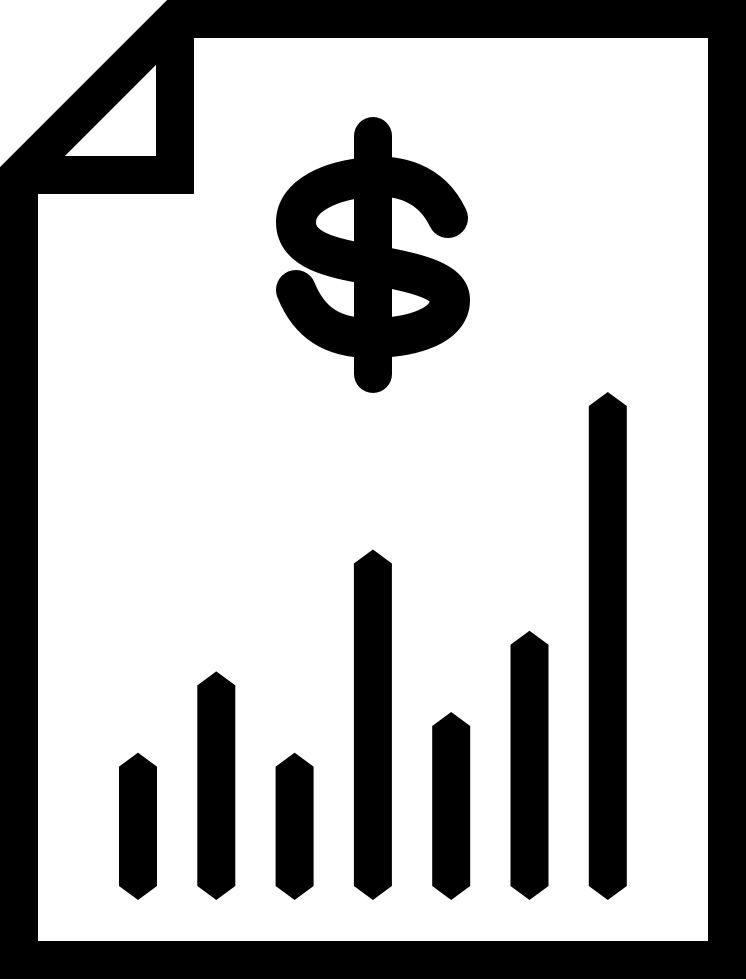  What do you see at coordinates (106, 106) in the screenshot?
I see `folded-corner-icon` at bounding box center [106, 106].